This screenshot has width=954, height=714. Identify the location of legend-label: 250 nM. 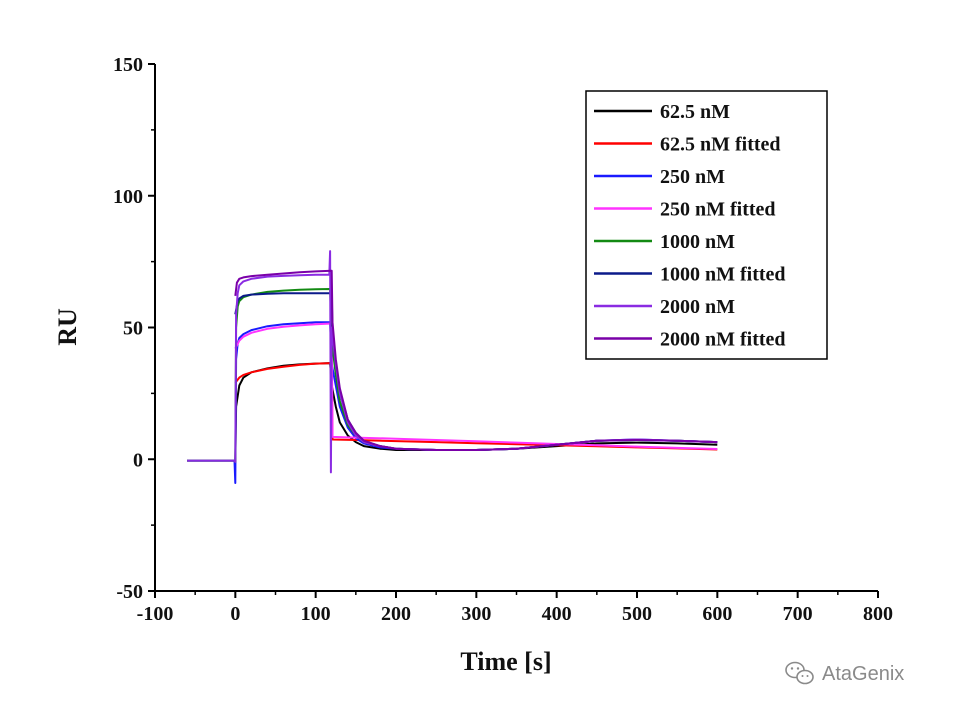
(692, 177).